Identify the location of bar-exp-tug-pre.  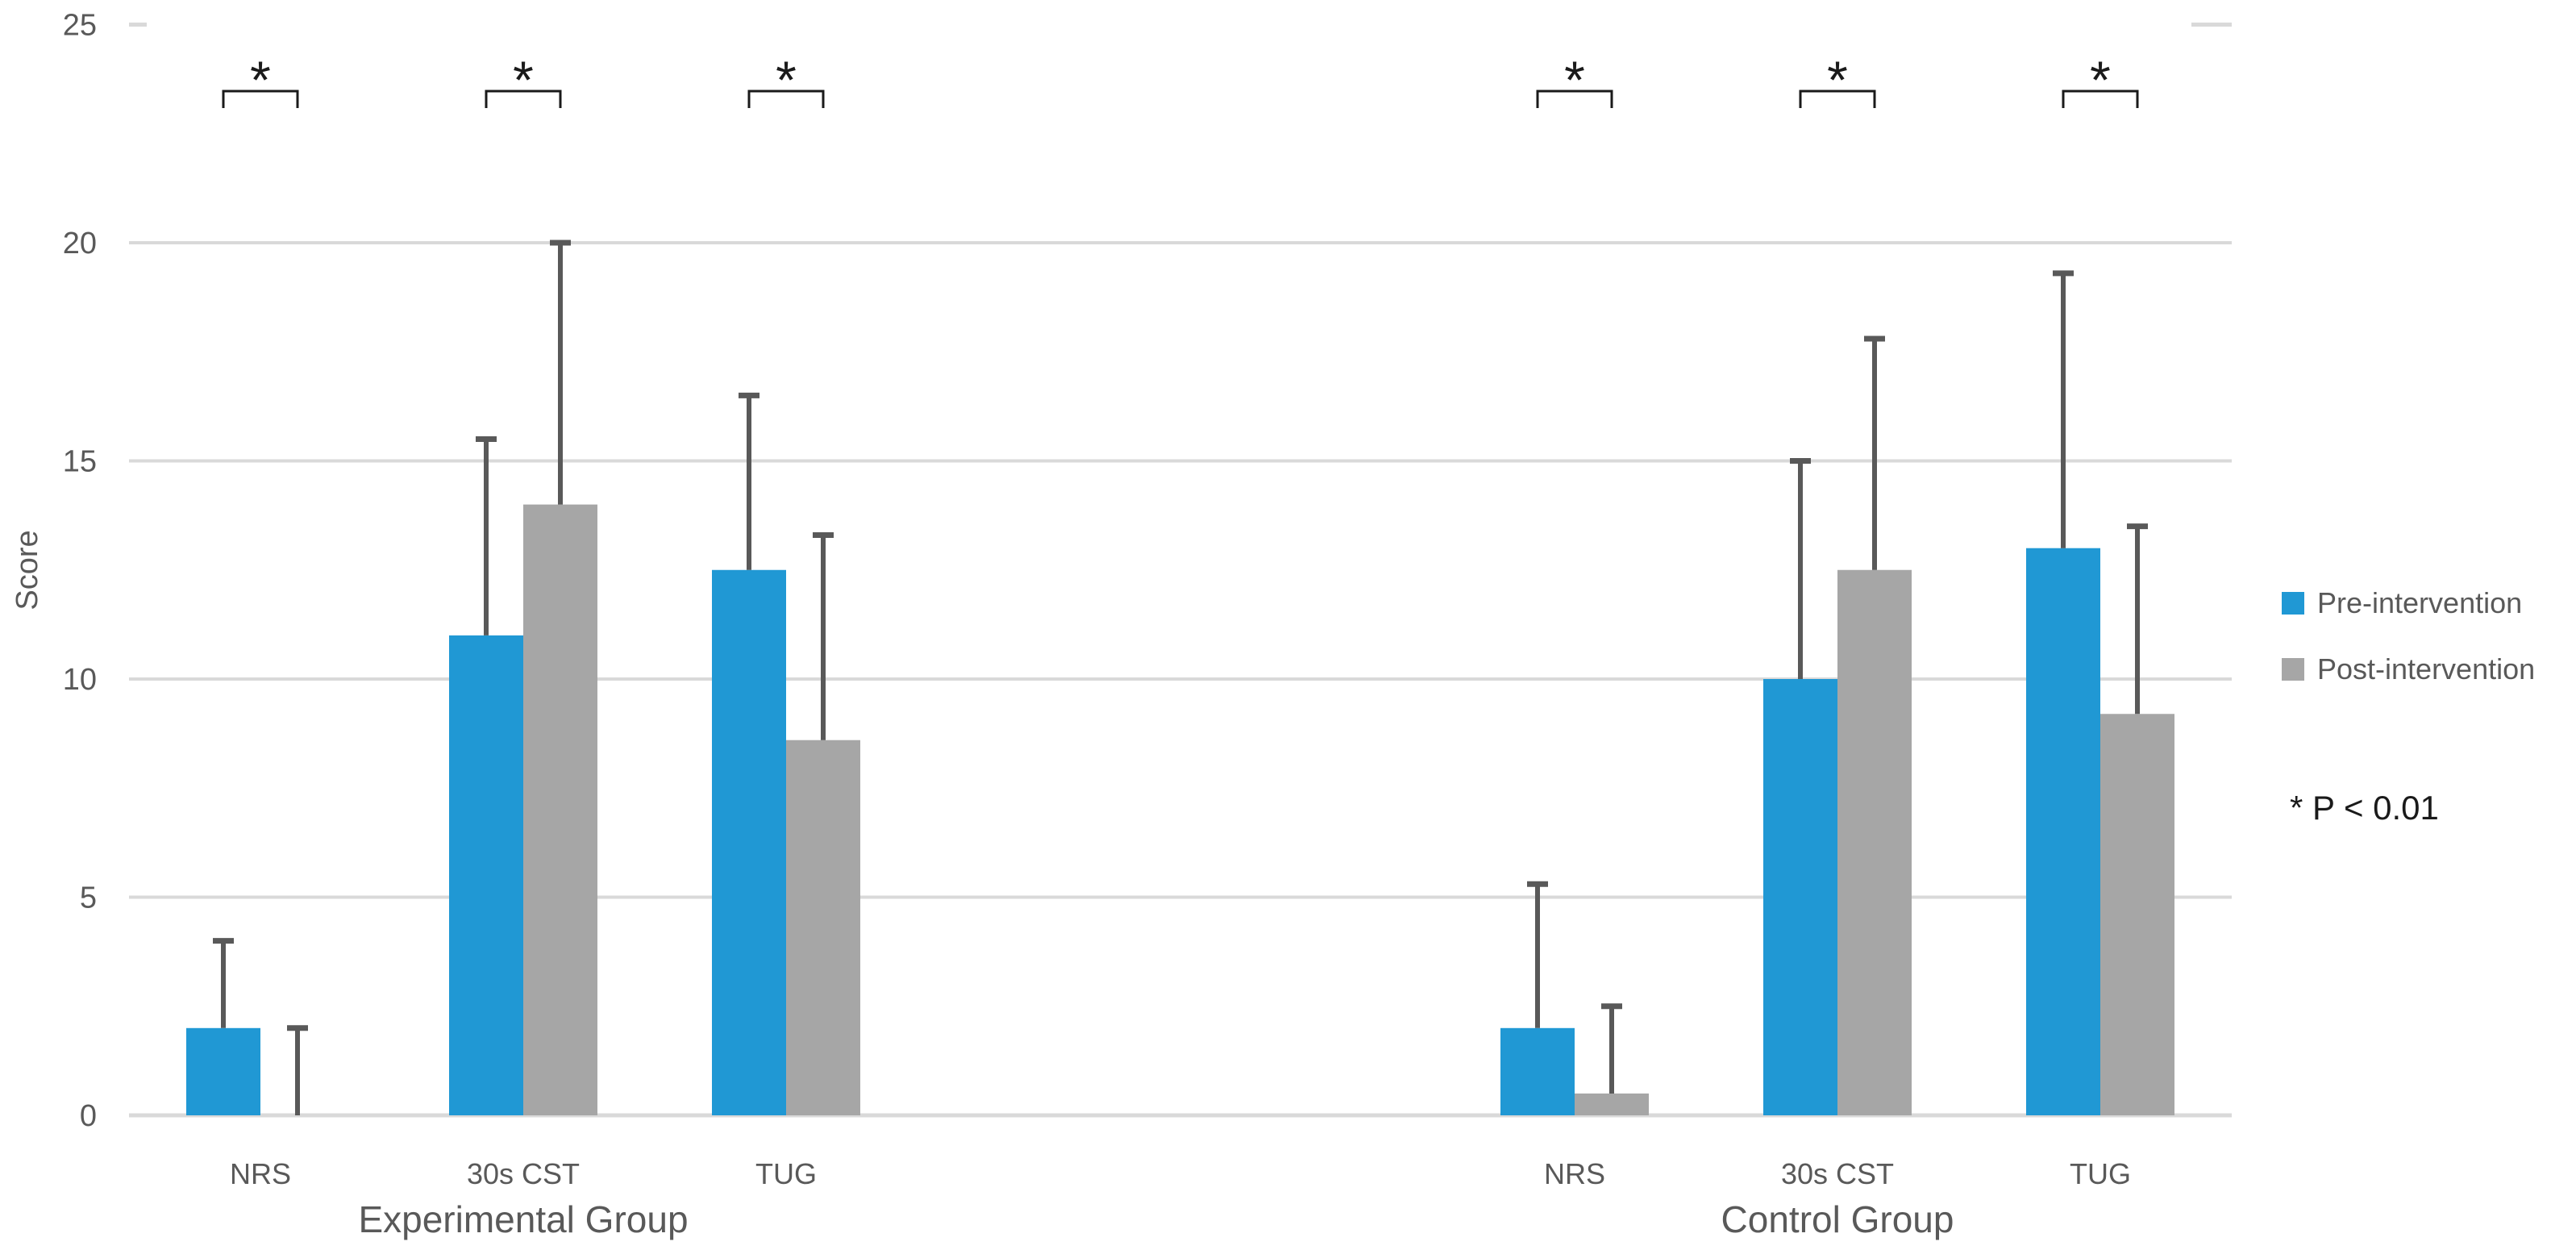
(749, 842).